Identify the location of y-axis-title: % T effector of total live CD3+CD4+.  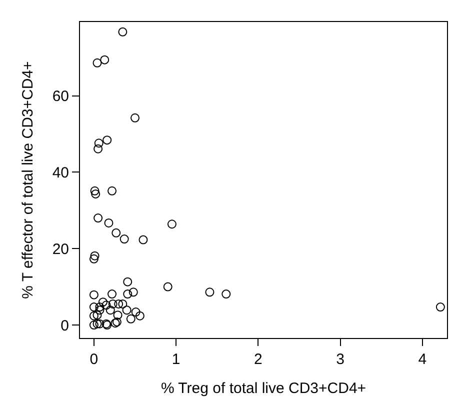
(28, 179).